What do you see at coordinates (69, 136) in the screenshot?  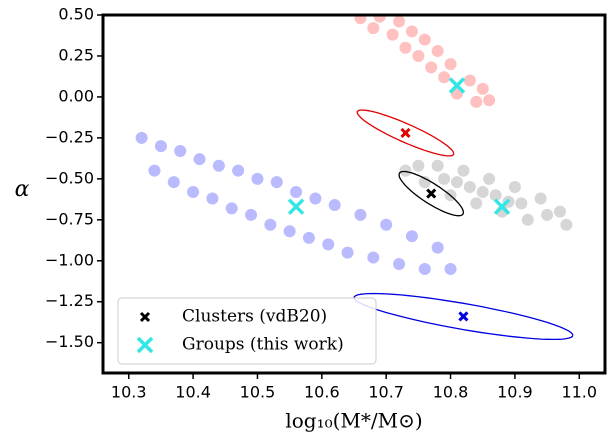 I see `y-tick-label: −0.25` at bounding box center [69, 136].